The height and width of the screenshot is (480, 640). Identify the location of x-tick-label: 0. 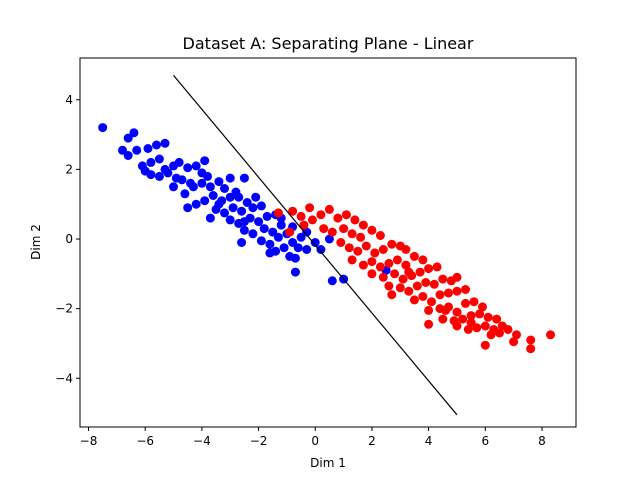
(315, 441).